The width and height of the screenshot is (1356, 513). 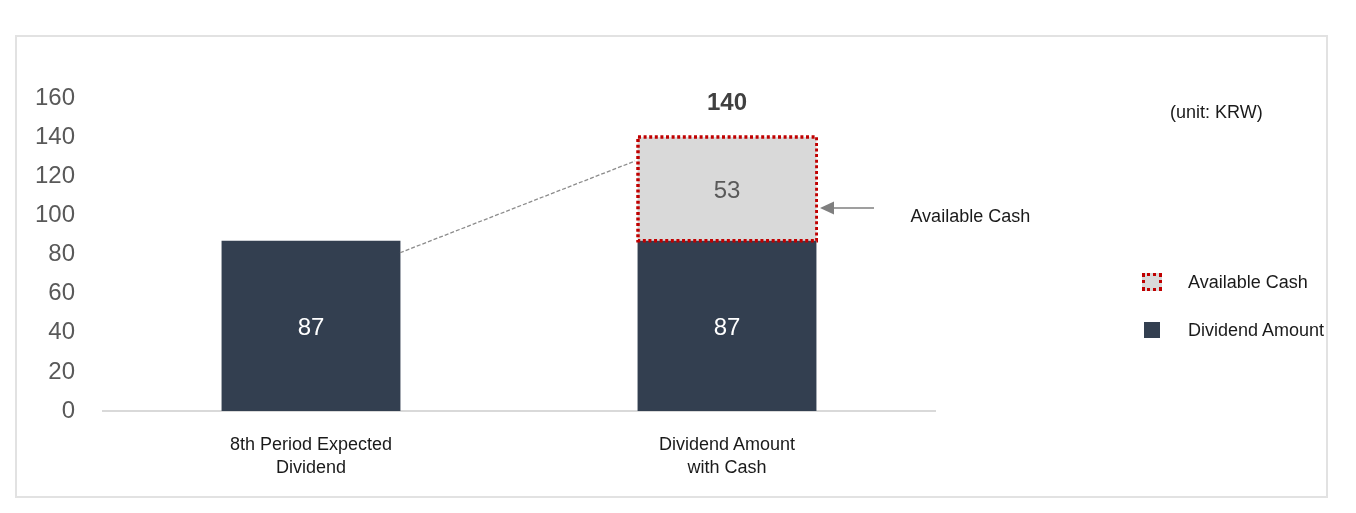 I want to click on annotation: Available Cash, so click(x=970, y=215).